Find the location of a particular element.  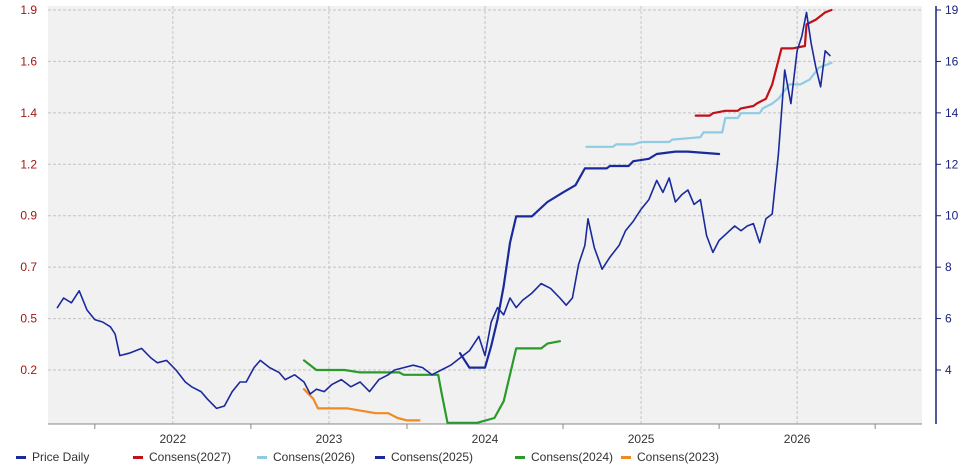

right-tick-label: 16 is located at coordinates (952, 61).